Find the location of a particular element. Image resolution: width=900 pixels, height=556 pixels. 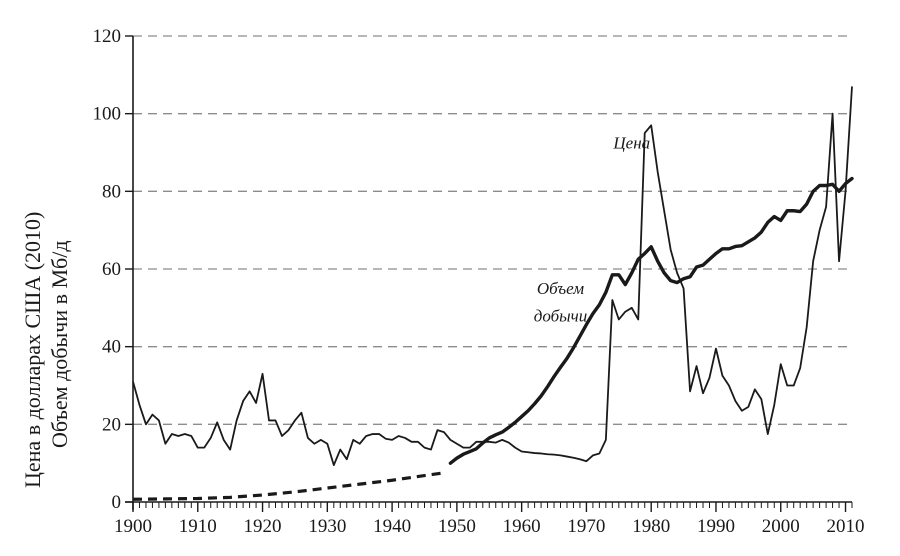

y-axis-label-price: Цена в долларах США (2010) is located at coordinates (32, 349).